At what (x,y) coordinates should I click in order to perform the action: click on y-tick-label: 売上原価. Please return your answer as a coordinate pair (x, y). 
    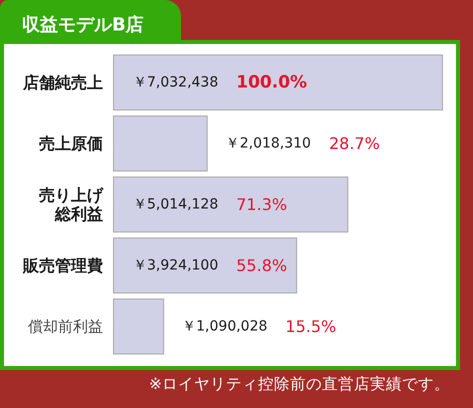
    Looking at the image, I should click on (71, 143).